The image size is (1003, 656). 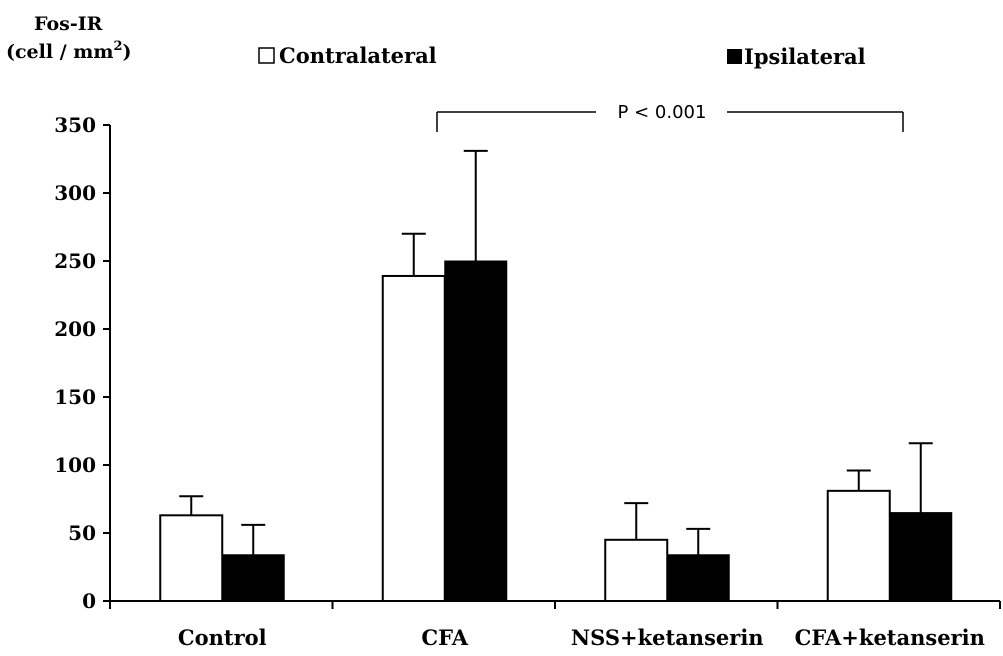 I want to click on y-tick-label: 0, so click(x=89, y=601).